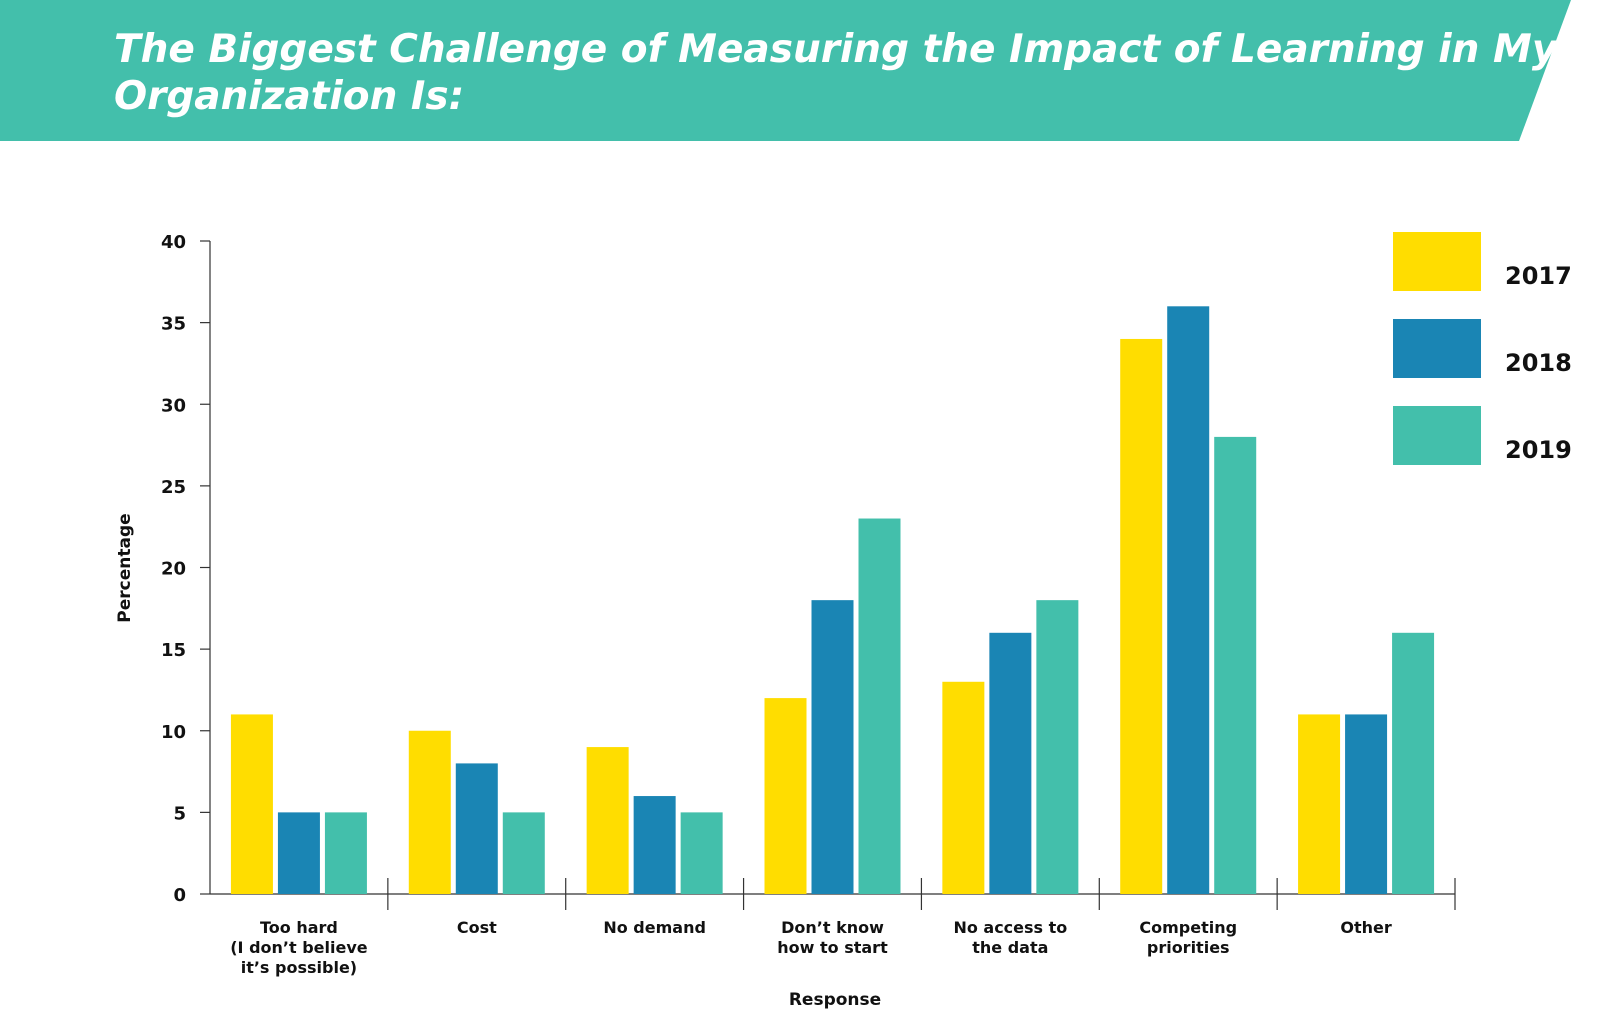 The width and height of the screenshot is (1600, 1014). What do you see at coordinates (173, 650) in the screenshot?
I see `y-tick-label: 15` at bounding box center [173, 650].